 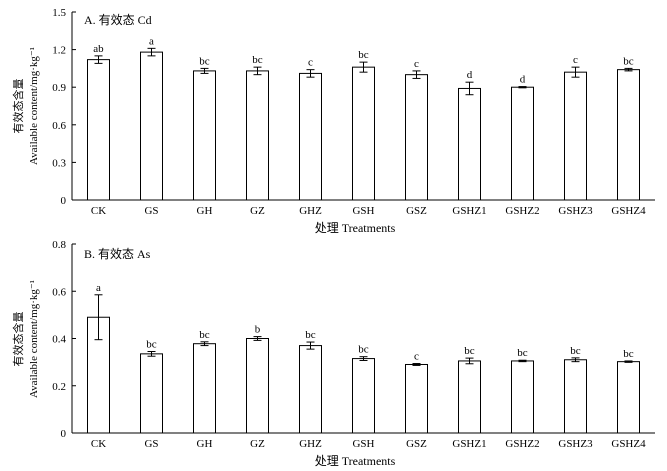 I want to click on y-tick-label: 0.2, so click(x=59, y=387).